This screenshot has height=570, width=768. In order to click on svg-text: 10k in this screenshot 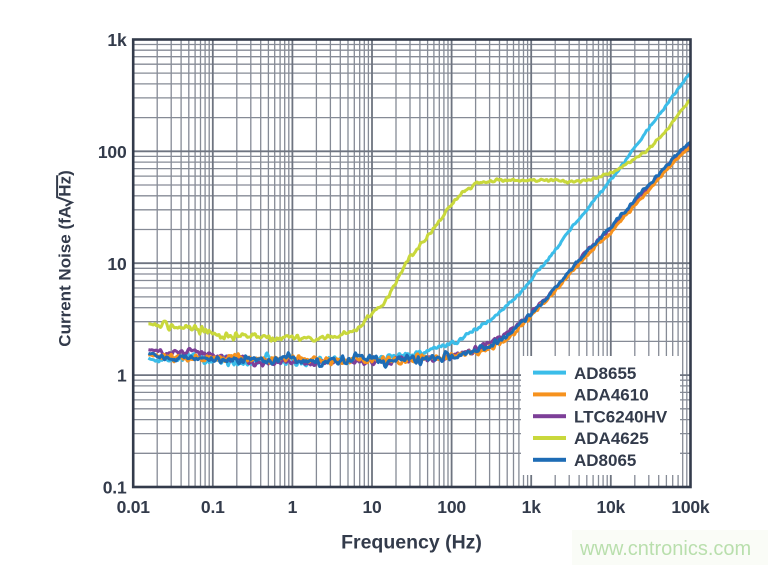, I will do `click(610, 507)`.